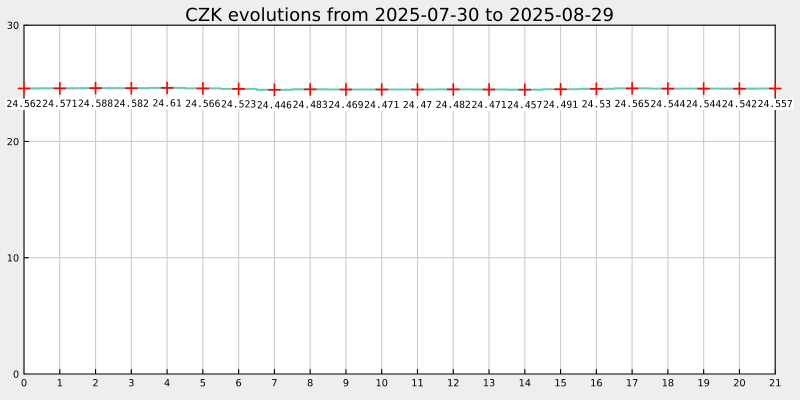  Describe the element at coordinates (560, 382) in the screenshot. I see `x-tick-label: 15` at that location.